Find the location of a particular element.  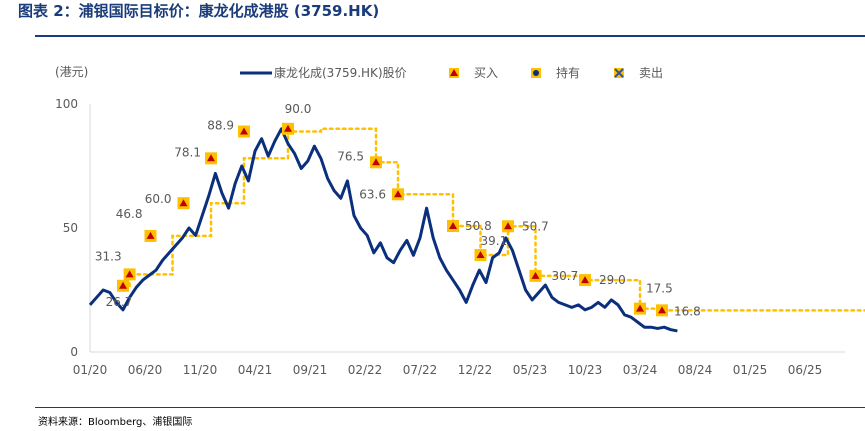

y-tick-label: 0 is located at coordinates (74, 352).